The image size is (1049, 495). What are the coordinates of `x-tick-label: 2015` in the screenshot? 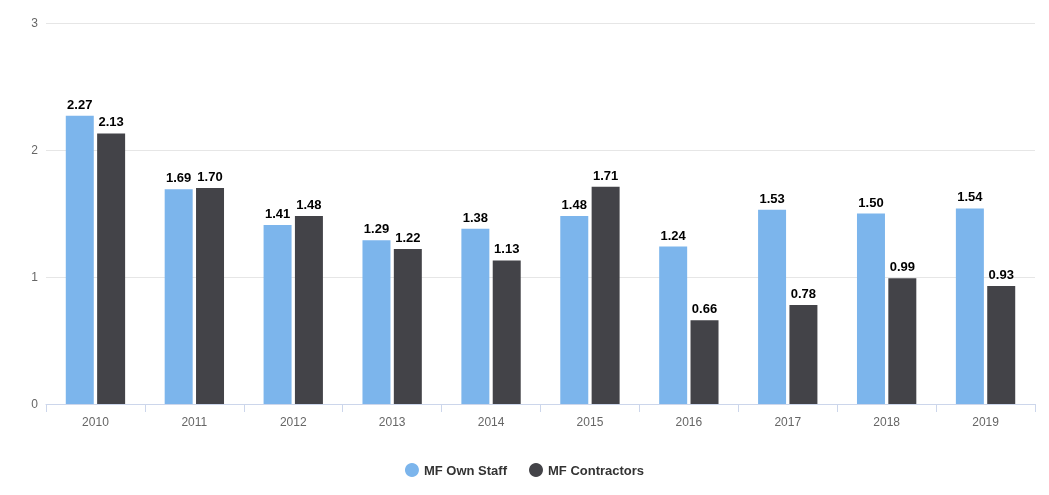 It's located at (590, 422).